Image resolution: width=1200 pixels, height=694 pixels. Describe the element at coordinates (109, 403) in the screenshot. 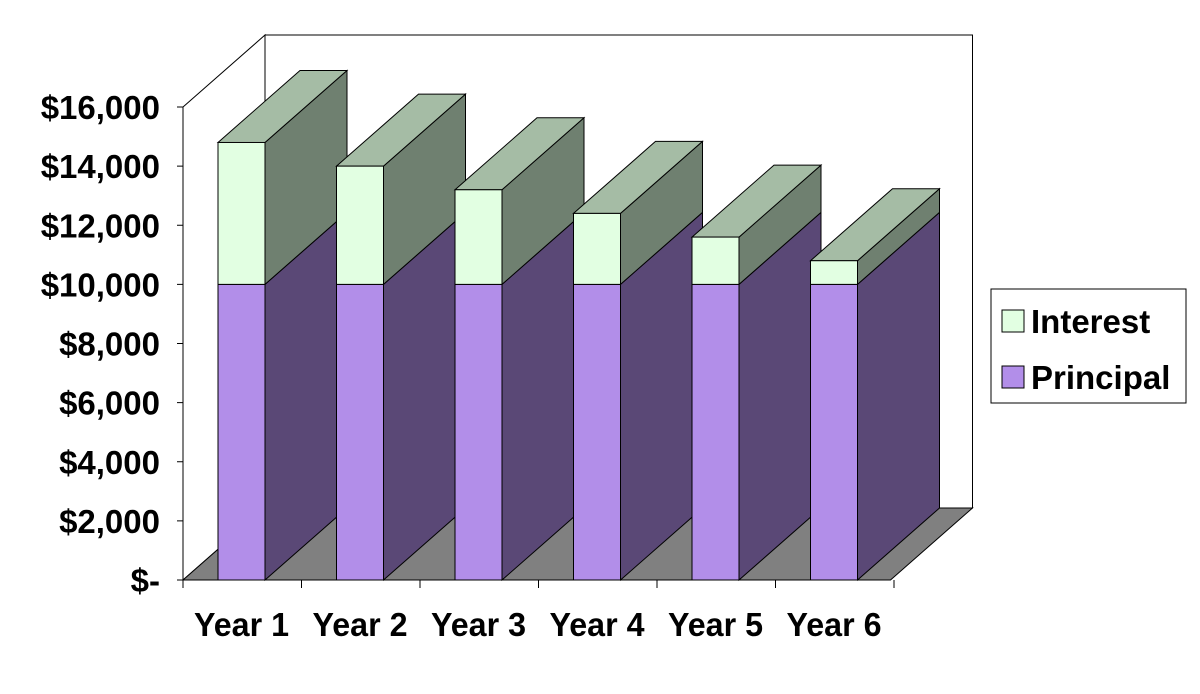

I see `y-tick-label: $6,000` at that location.